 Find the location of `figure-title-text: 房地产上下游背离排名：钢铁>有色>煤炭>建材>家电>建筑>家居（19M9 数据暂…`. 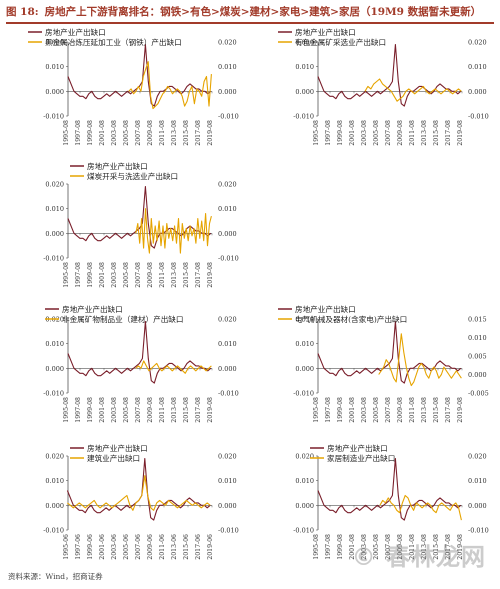

figure-title-text: 房地产上下游背离排名：钢铁>有色>煤炭>建材>家电>建筑>家居（19M9 数据暂… is located at coordinates (263, 12).